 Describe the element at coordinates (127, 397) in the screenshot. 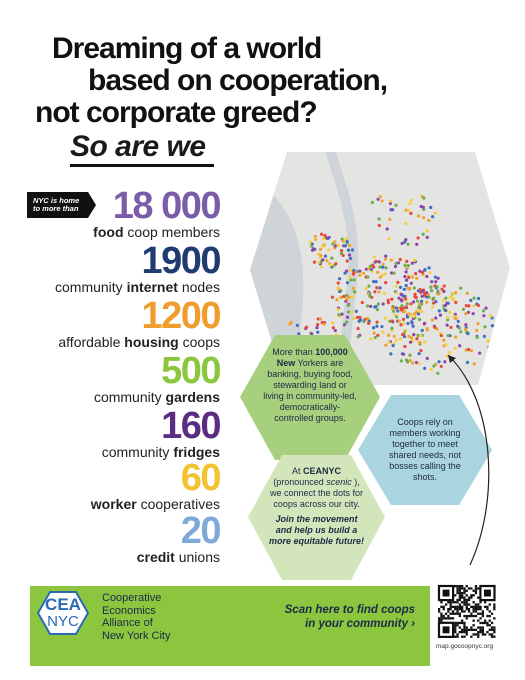

I see `label-part: community` at that location.